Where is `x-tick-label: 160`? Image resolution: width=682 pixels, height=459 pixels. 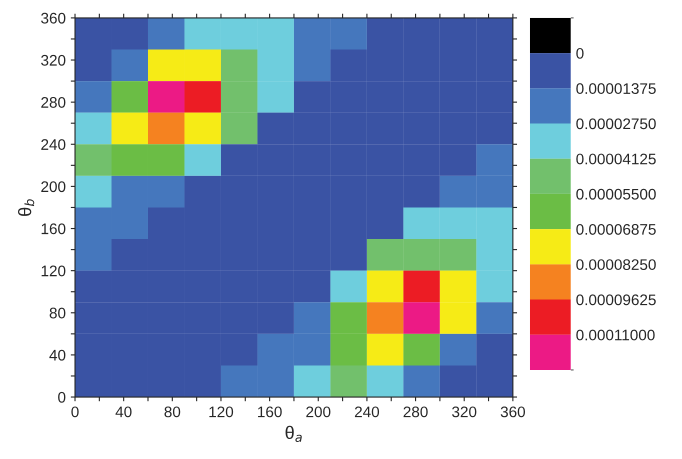
x-tick-label: 160 is located at coordinates (270, 412).